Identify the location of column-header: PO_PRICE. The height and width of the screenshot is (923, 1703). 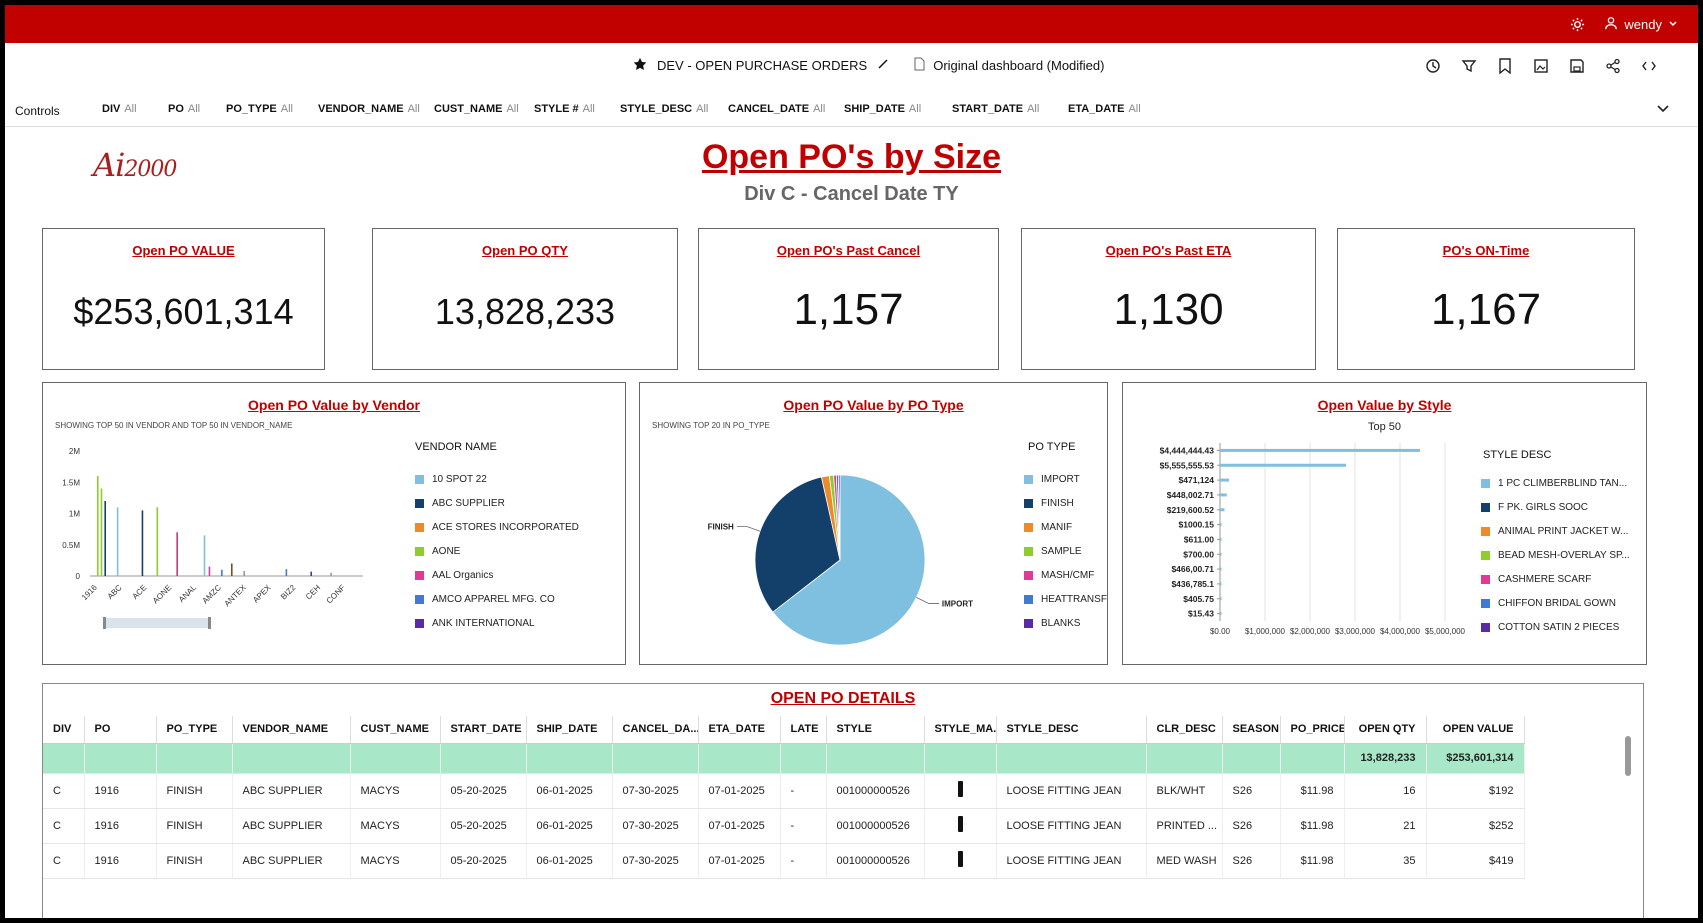
(1312, 730).